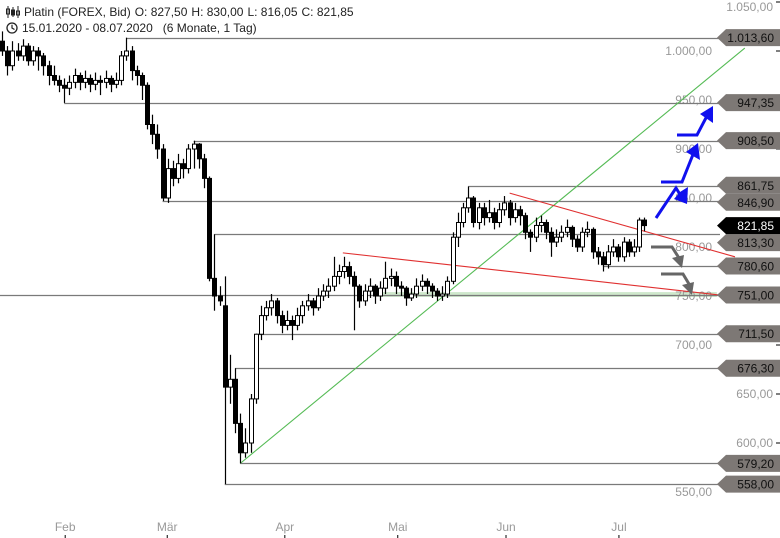 The width and height of the screenshot is (780, 538). Describe the element at coordinates (755, 203) in the screenshot. I see `level-tag-label: 846,90` at that location.